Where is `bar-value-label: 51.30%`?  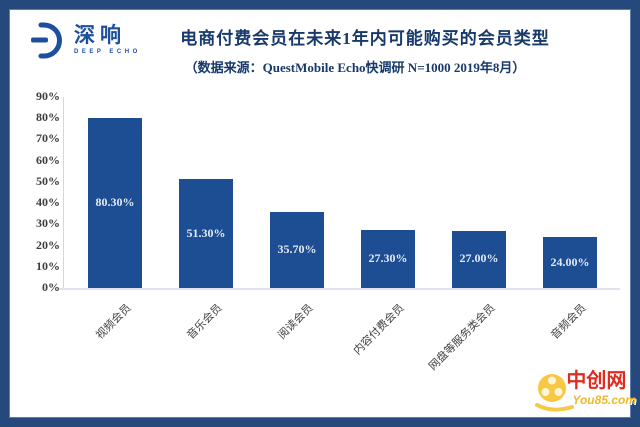 bar-value-label: 51.30% is located at coordinates (206, 232).